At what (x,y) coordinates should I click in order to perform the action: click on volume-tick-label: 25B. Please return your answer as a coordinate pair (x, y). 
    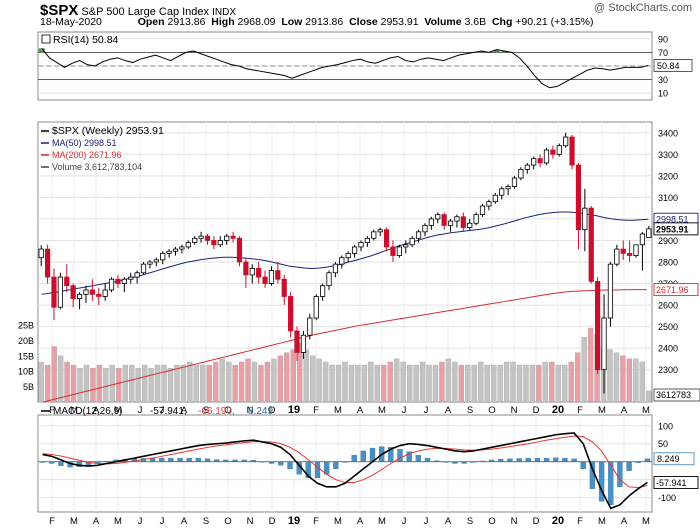
    Looking at the image, I should click on (26, 326).